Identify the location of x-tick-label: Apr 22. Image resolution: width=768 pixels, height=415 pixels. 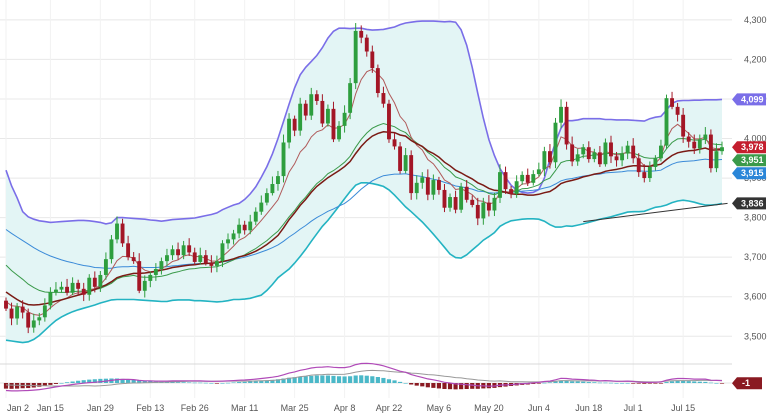
(389, 408).